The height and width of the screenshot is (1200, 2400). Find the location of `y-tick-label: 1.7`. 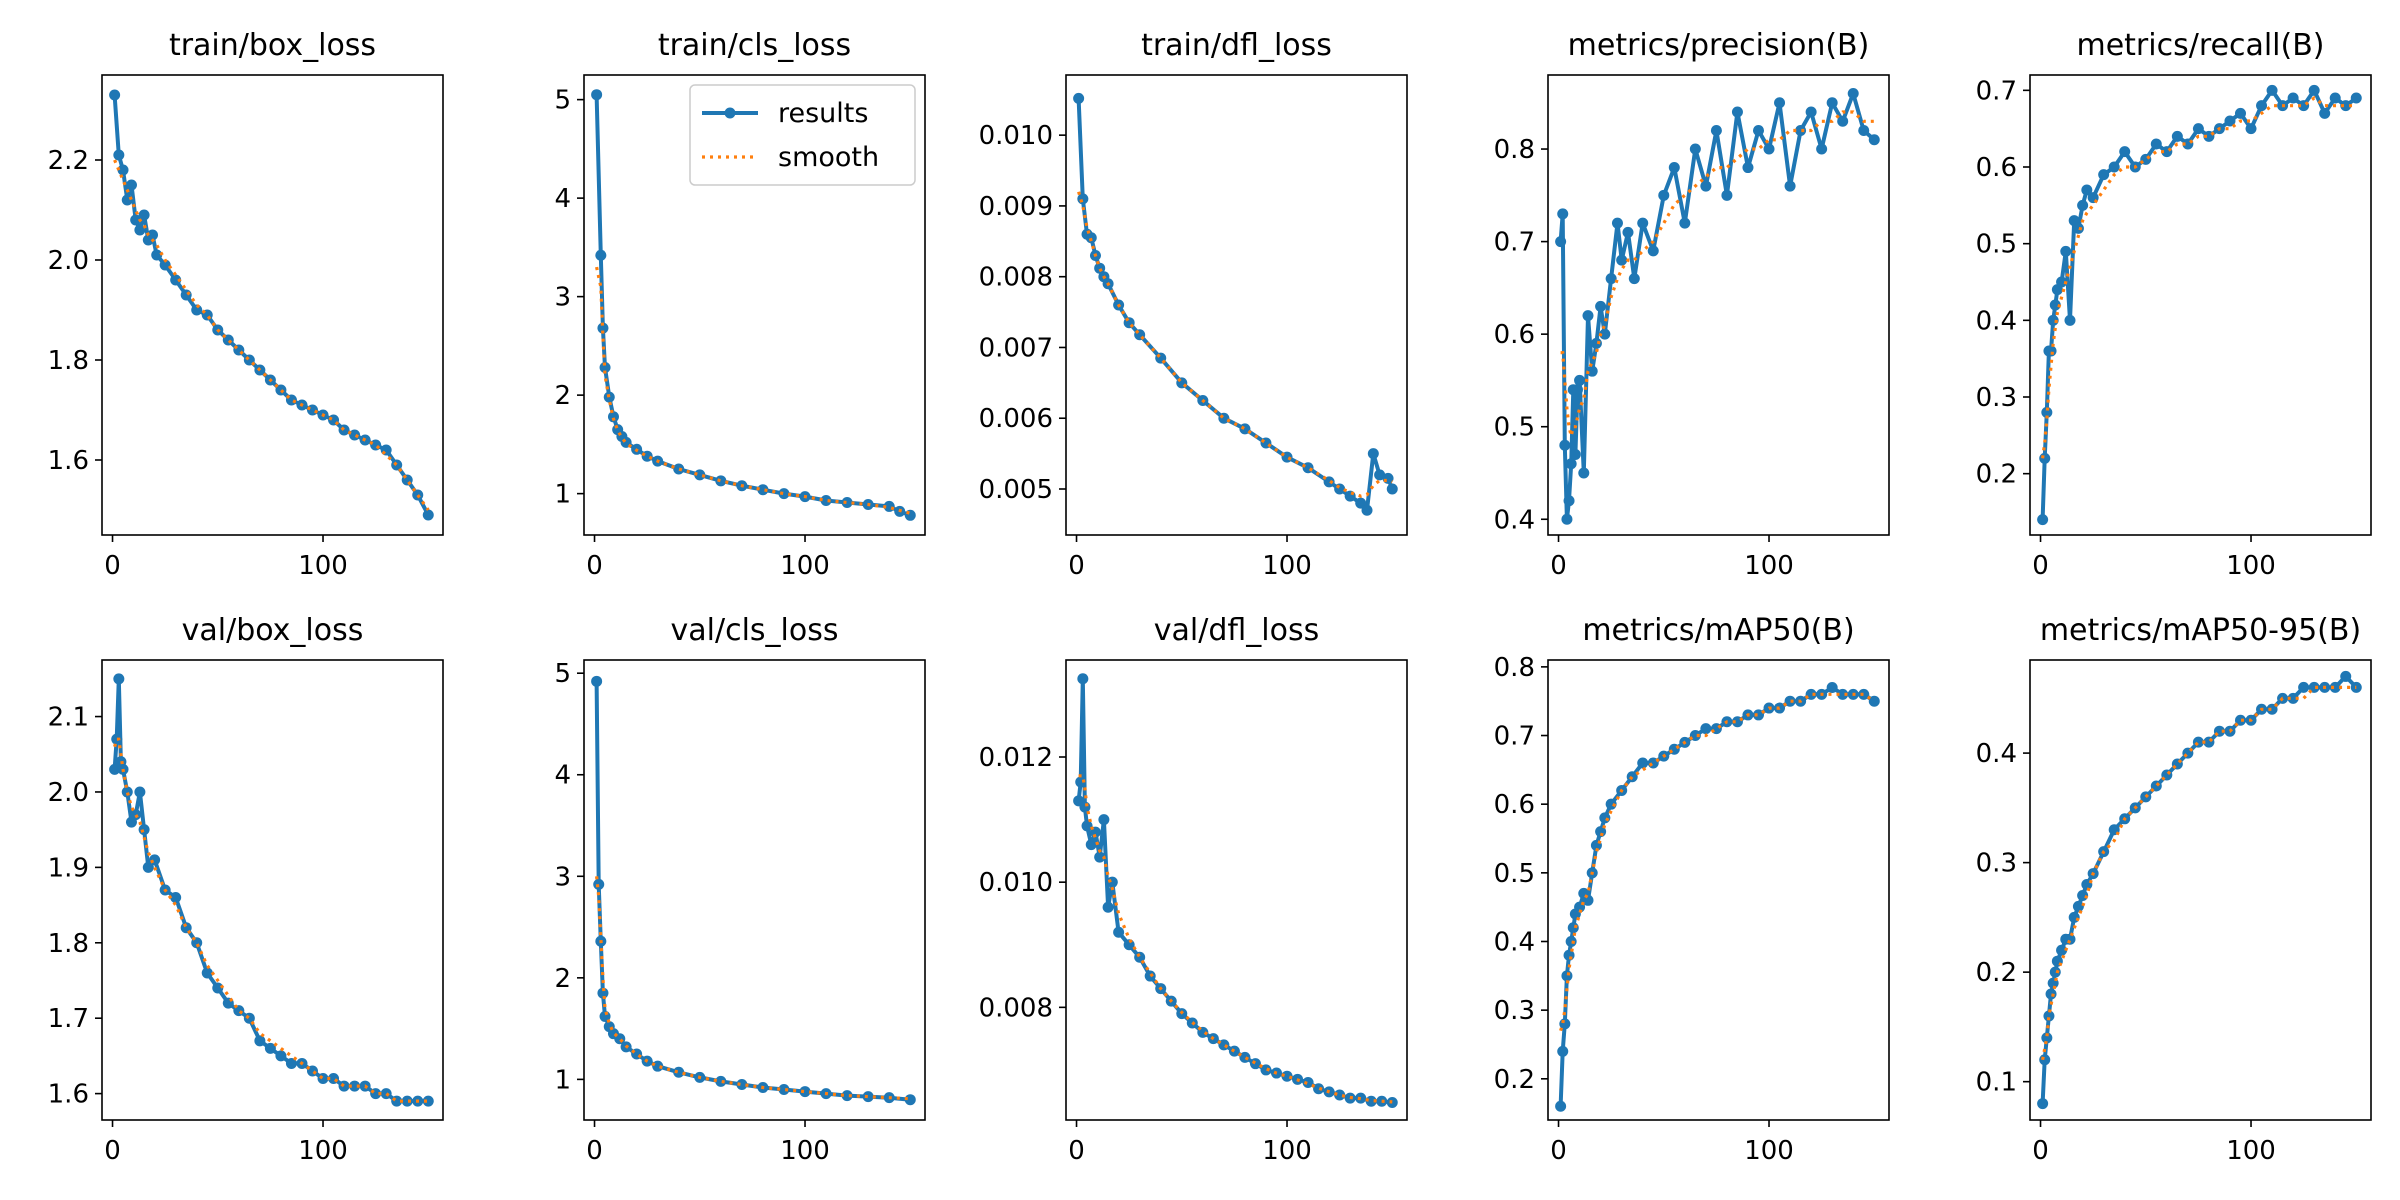

y-tick-label: 1.7 is located at coordinates (68, 1019).